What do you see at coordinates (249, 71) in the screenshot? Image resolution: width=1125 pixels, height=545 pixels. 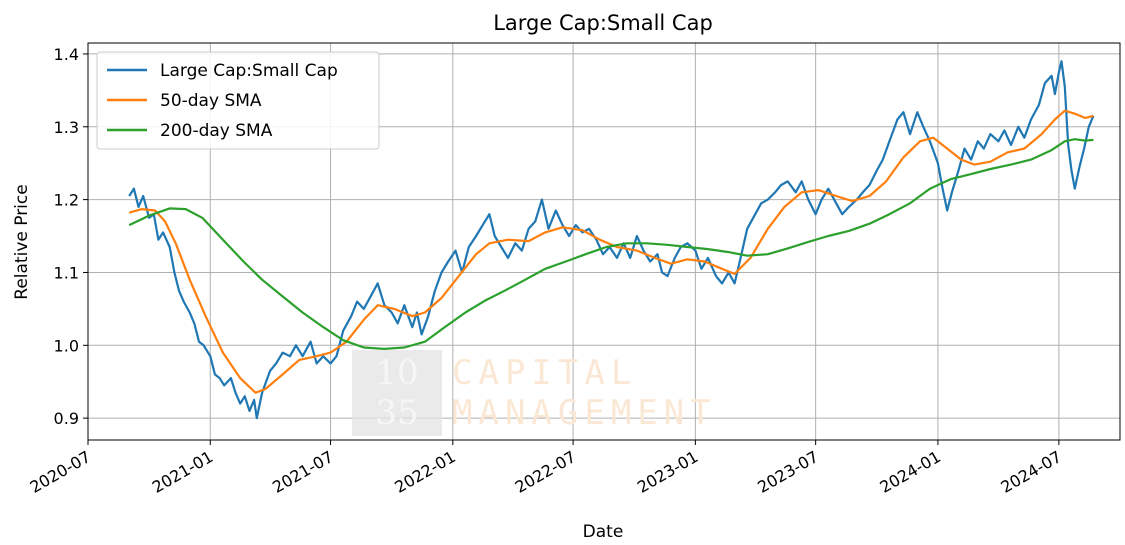 I see `legend-label-1: Large Cap:Small Cap` at bounding box center [249, 71].